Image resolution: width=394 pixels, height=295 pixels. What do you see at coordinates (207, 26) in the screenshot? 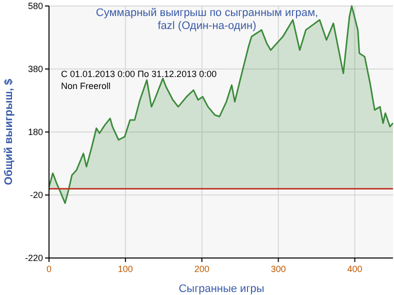
I see `text: fazl (Один-на-один)` at bounding box center [207, 26].